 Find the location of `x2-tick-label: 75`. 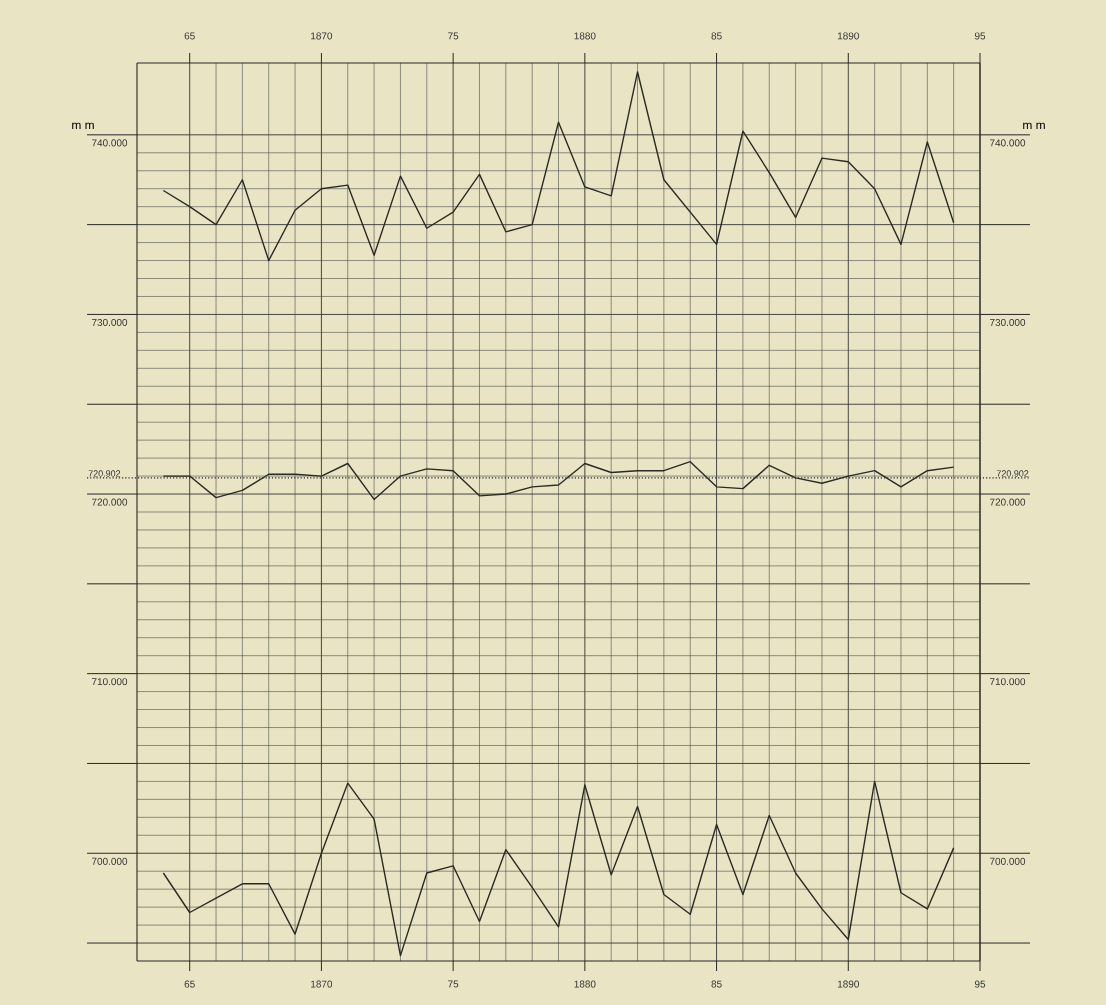

x2-tick-label: 75 is located at coordinates (453, 36).